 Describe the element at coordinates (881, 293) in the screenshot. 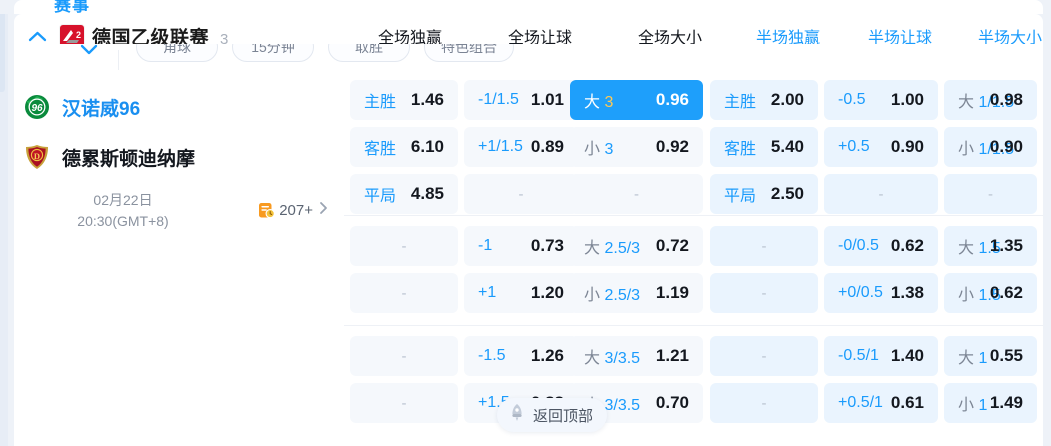

I see `odds-cell-half-hcp-away-2: +0/0.5 1.38` at that location.